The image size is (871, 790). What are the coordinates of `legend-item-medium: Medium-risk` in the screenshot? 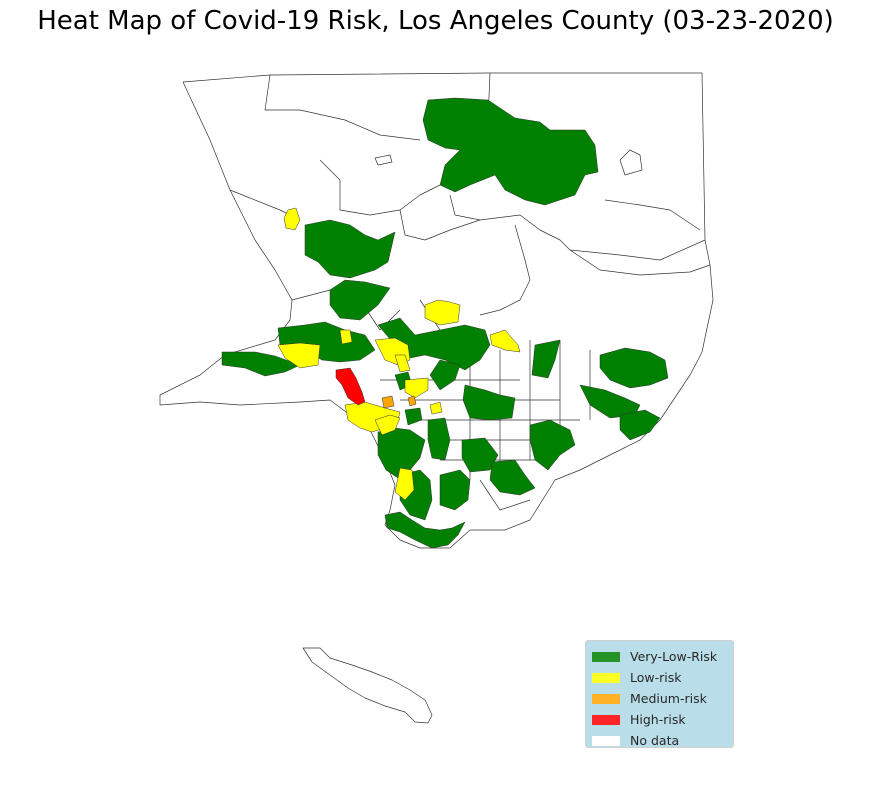 It's located at (659, 698).